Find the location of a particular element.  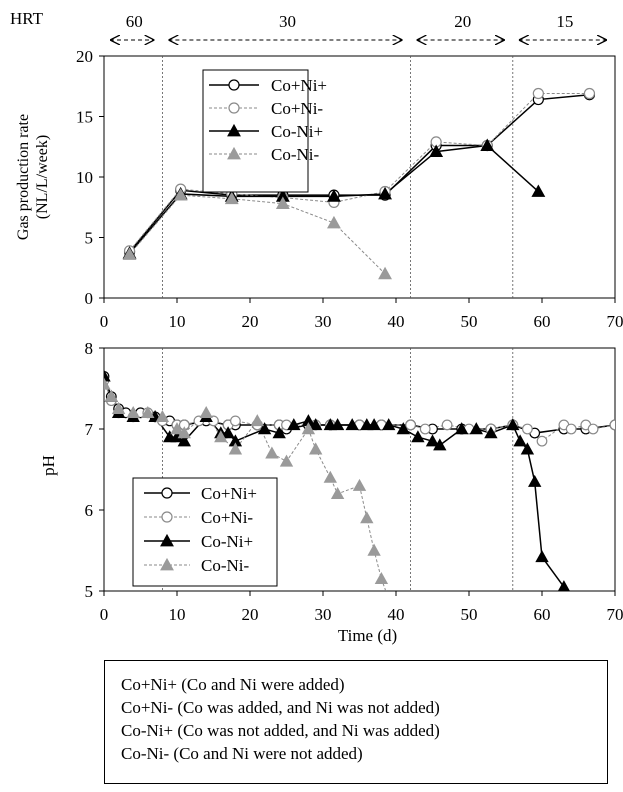

hrt-period-value: 60 is located at coordinates (134, 21).